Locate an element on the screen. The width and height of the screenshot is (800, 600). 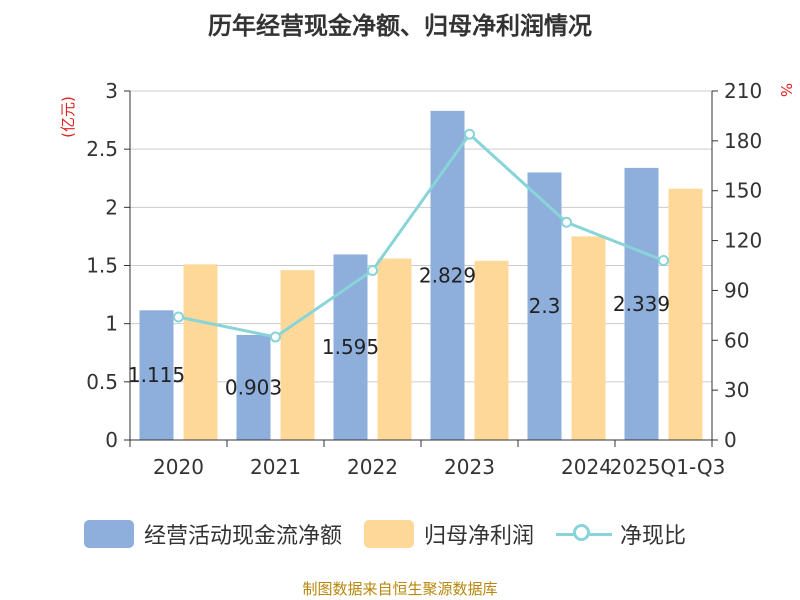
y-right-tick-label: 30 is located at coordinates (736, 390).